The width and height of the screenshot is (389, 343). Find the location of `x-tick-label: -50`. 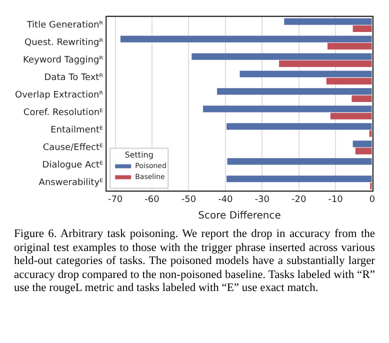

x-tick-label: -50 is located at coordinates (188, 199).